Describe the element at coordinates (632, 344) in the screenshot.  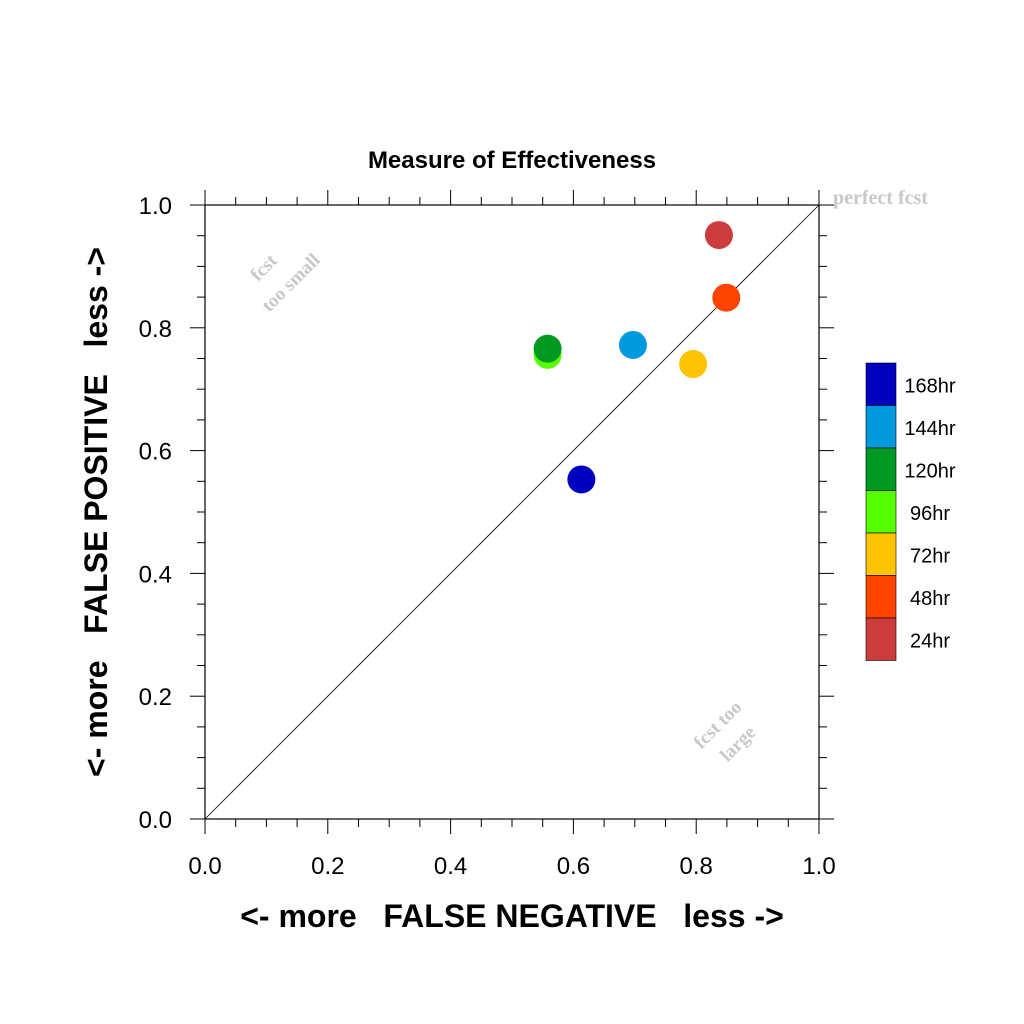
I see `data-point-144hr` at that location.